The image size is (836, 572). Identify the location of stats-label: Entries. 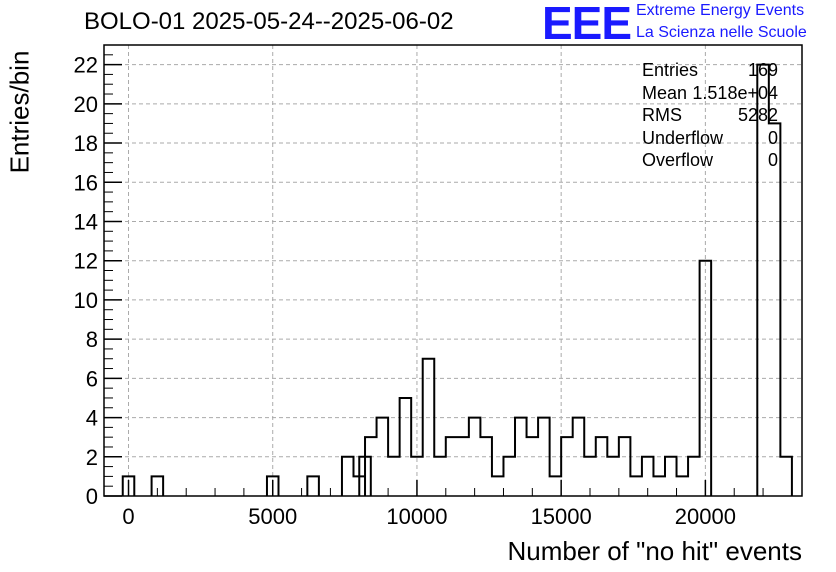
(670, 70).